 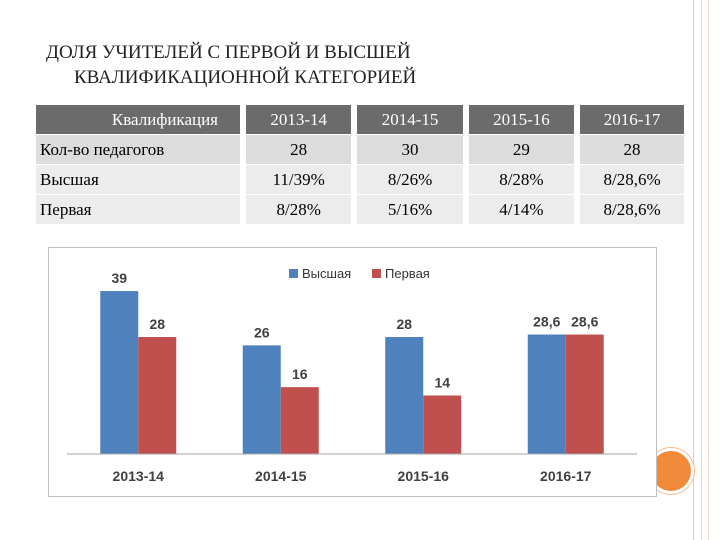 What do you see at coordinates (139, 476) in the screenshot?
I see `x-tick-label-0: 2013-14` at bounding box center [139, 476].